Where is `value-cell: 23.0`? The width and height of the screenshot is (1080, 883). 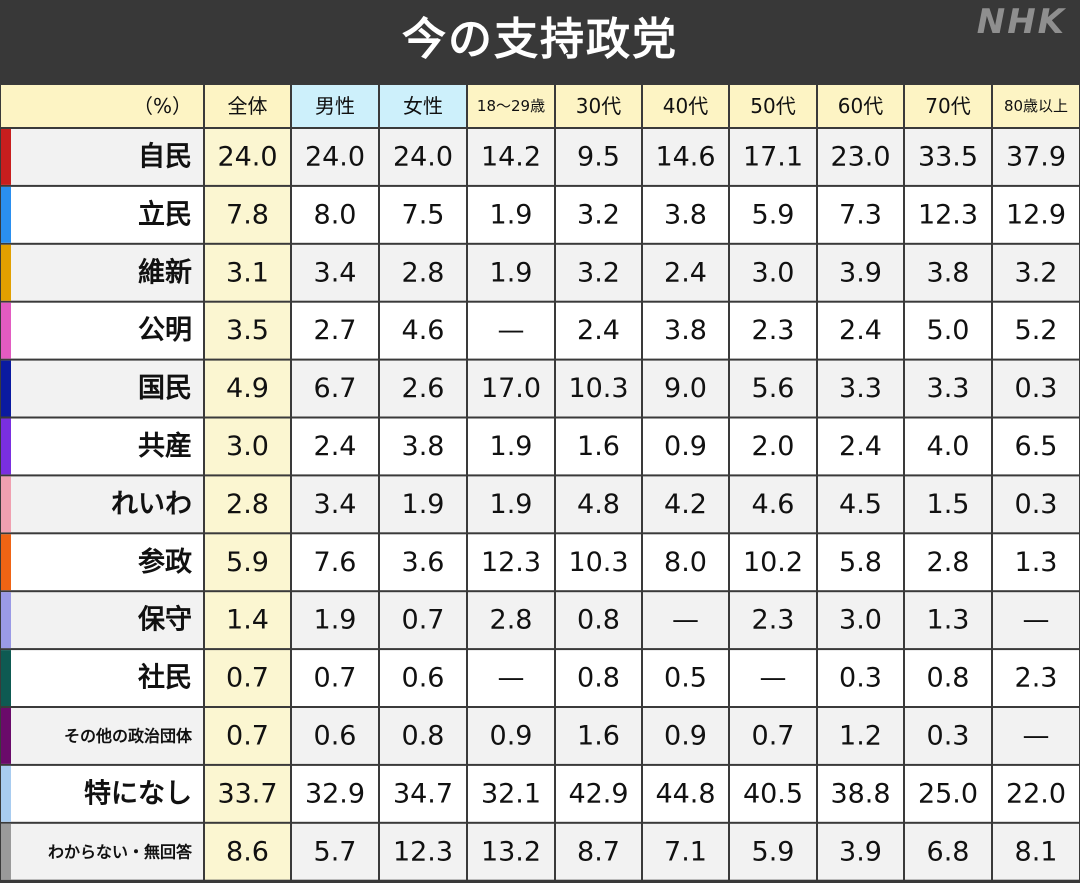
value-cell: 23.0 is located at coordinates (860, 156).